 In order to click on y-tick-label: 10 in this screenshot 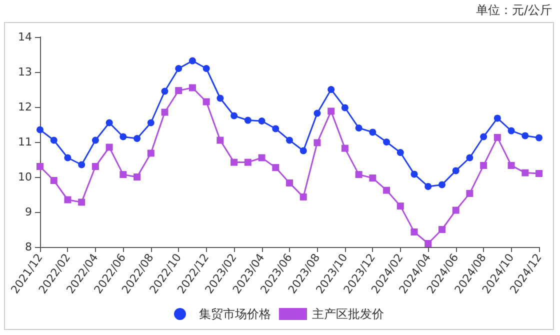, I will do `click(25, 177)`.